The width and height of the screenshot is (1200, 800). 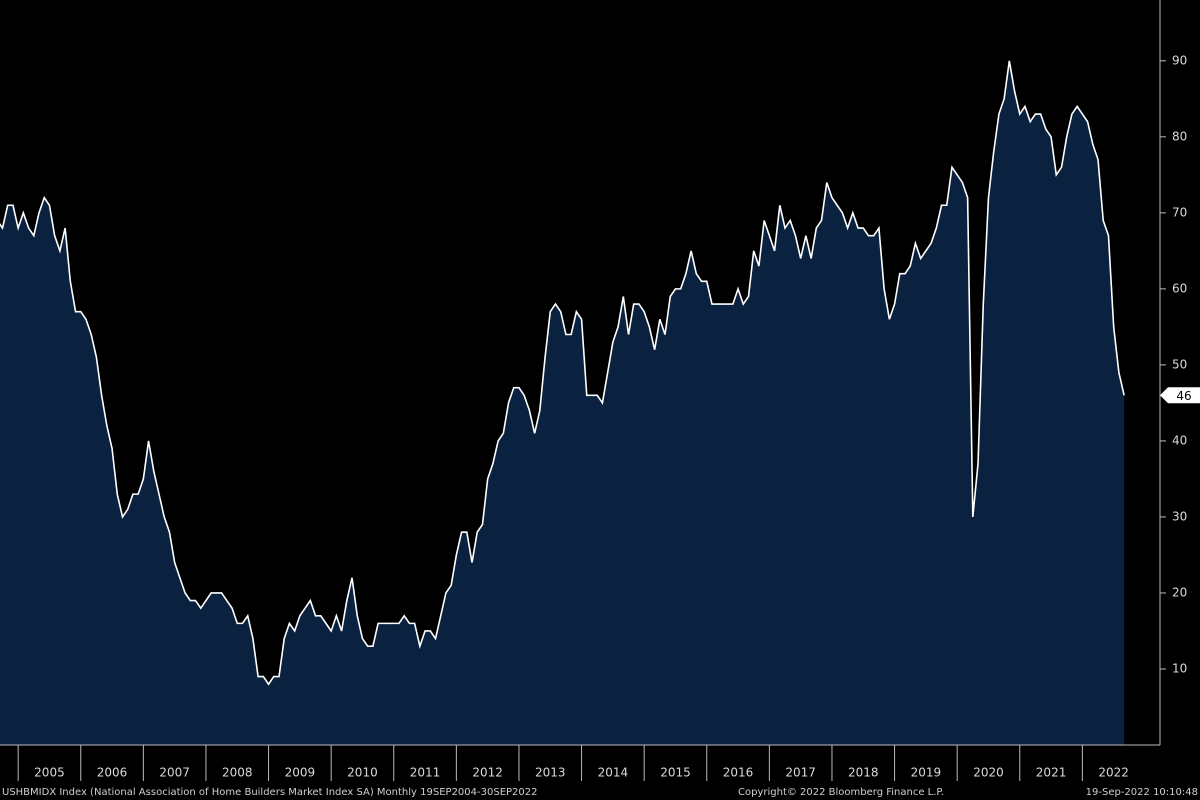 What do you see at coordinates (1113, 773) in the screenshot?
I see `x-tick-label: 2022` at bounding box center [1113, 773].